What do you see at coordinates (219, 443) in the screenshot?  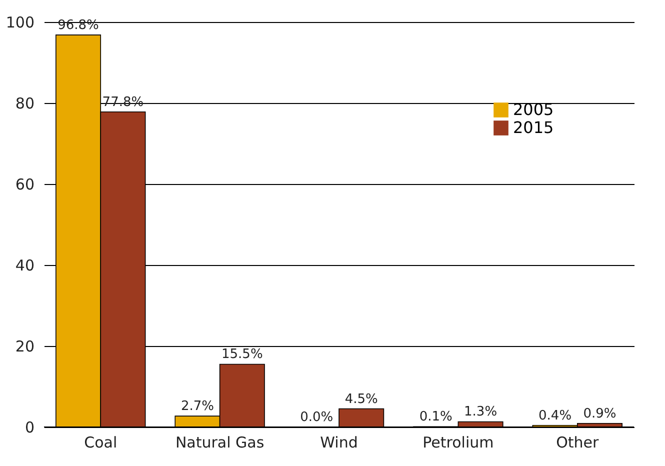 I see `x-tick-label: Natural Gas` at bounding box center [219, 443].